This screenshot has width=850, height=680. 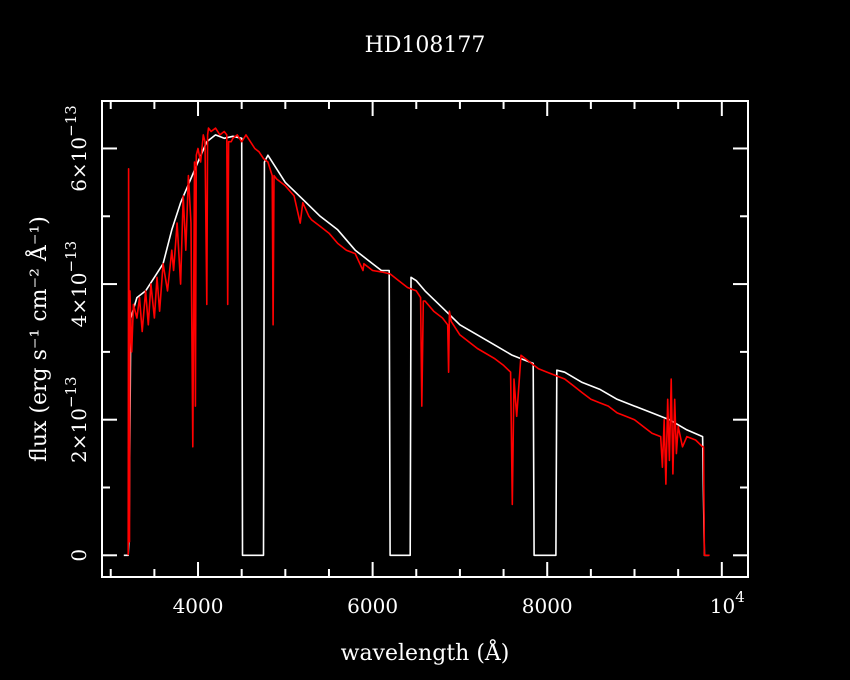 I want to click on y-axis-label: flux (erg s⁻¹ cm⁻² Å⁻¹), so click(x=38, y=339).